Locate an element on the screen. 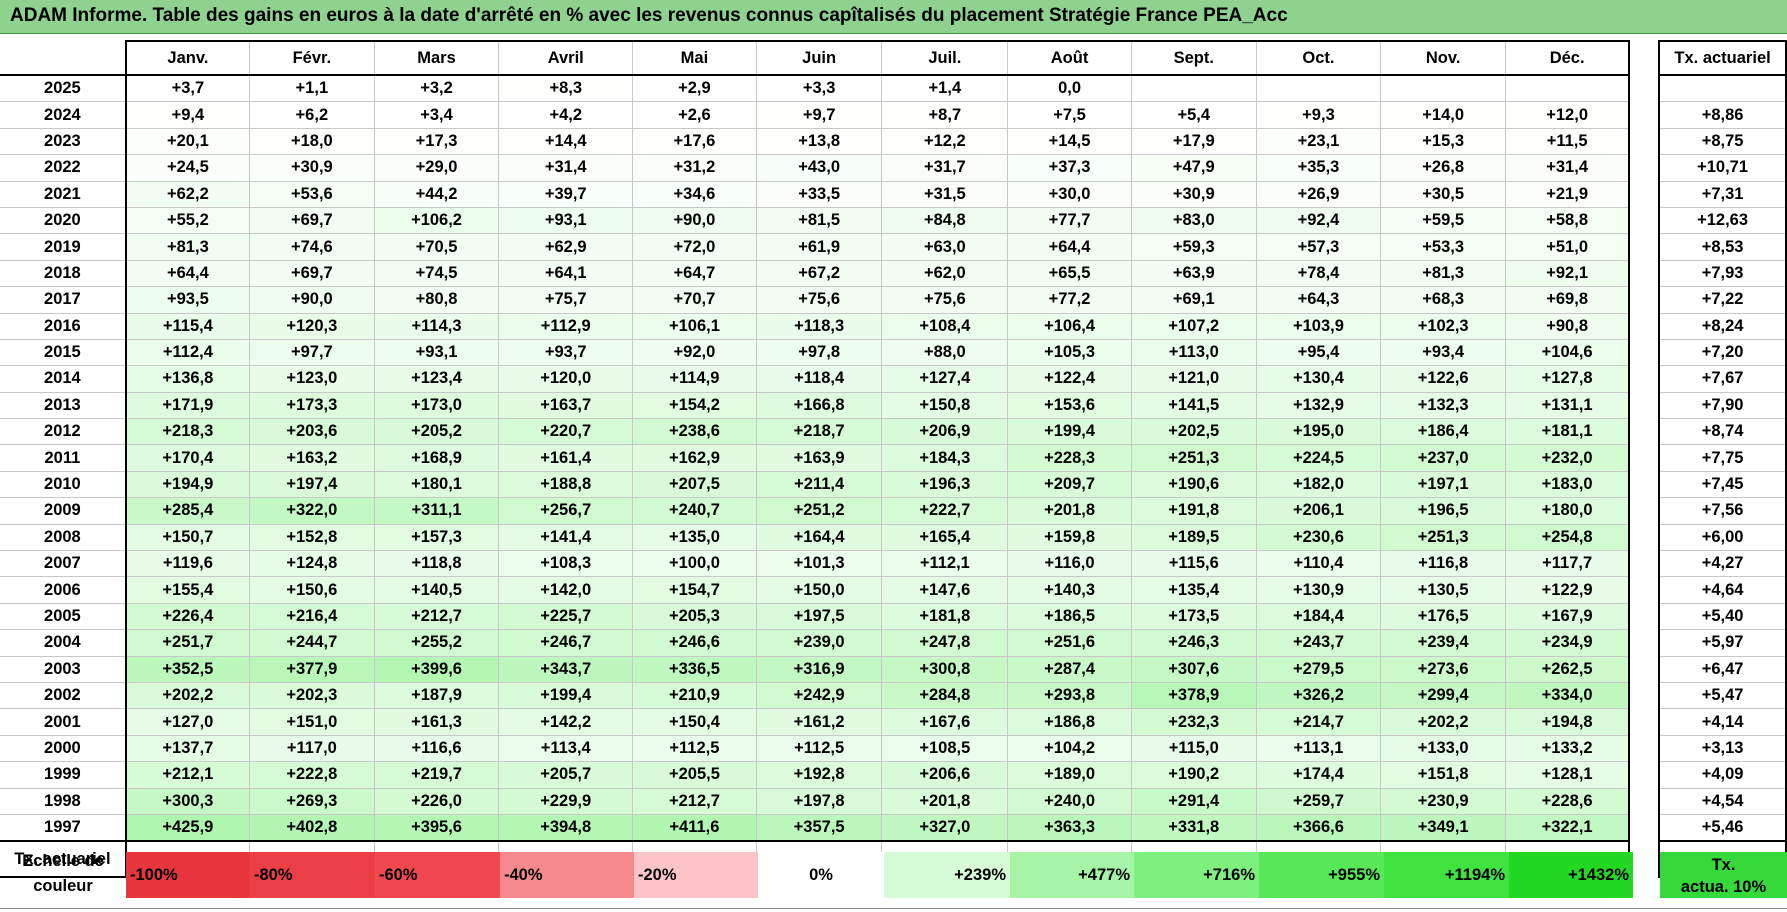  year-cell: 2016 is located at coordinates (63, 326).